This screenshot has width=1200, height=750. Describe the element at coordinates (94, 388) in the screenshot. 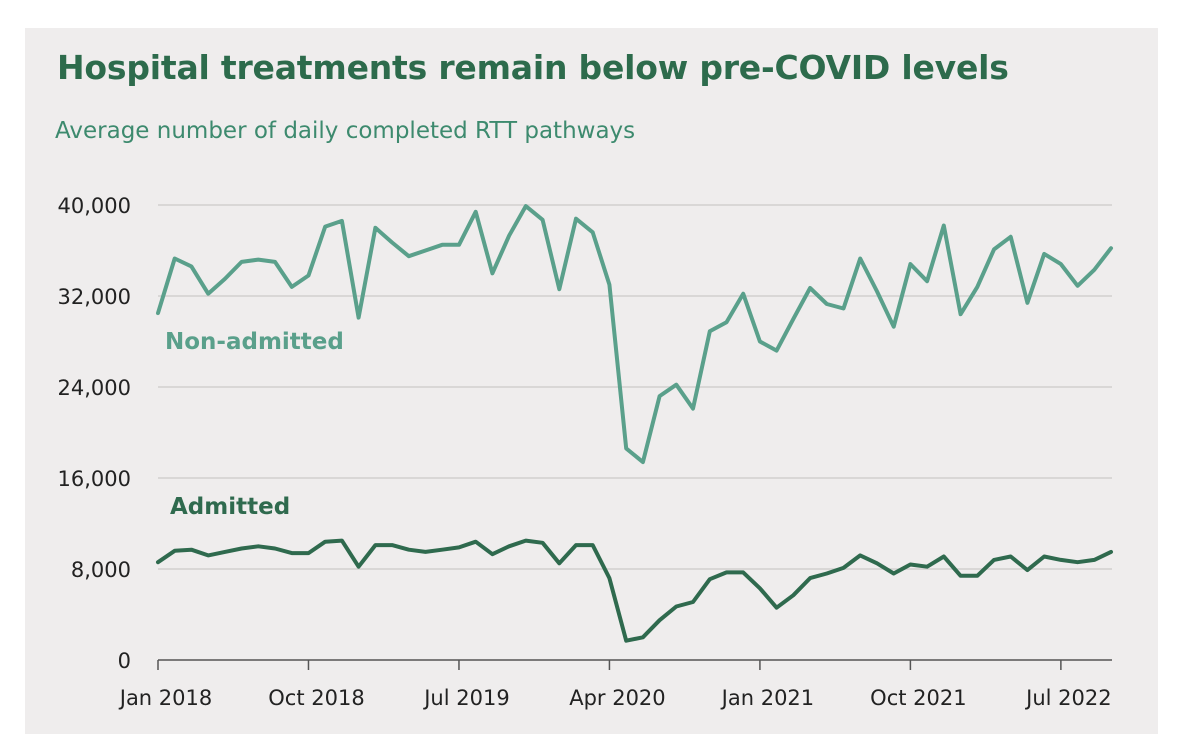

I see `y-tick-label: 24,000` at that location.